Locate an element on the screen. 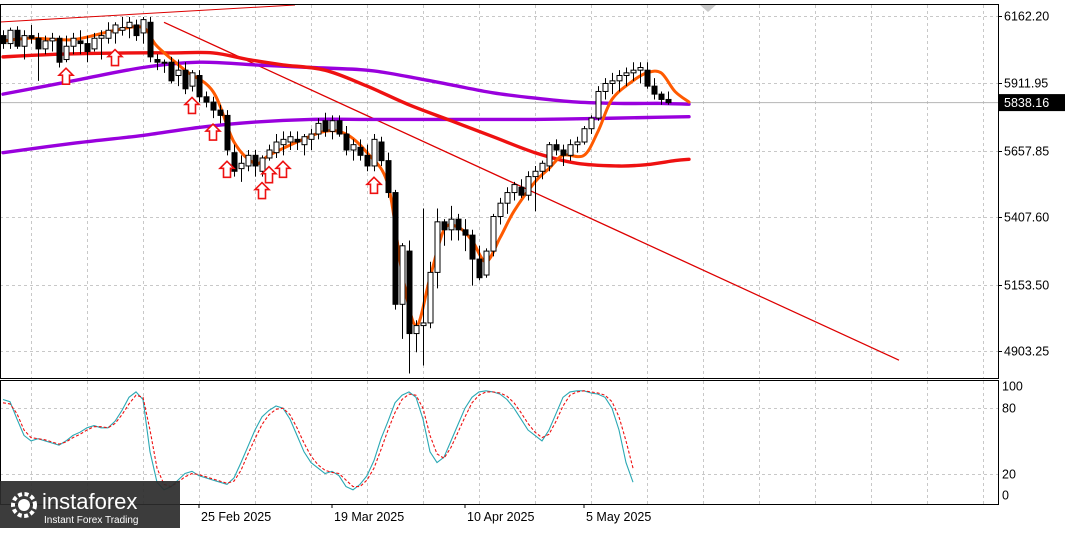 Image resolution: width=1072 pixels, height=533 pixels. instaforex-logo: instaforex Instant Forex Trading is located at coordinates (90, 504).